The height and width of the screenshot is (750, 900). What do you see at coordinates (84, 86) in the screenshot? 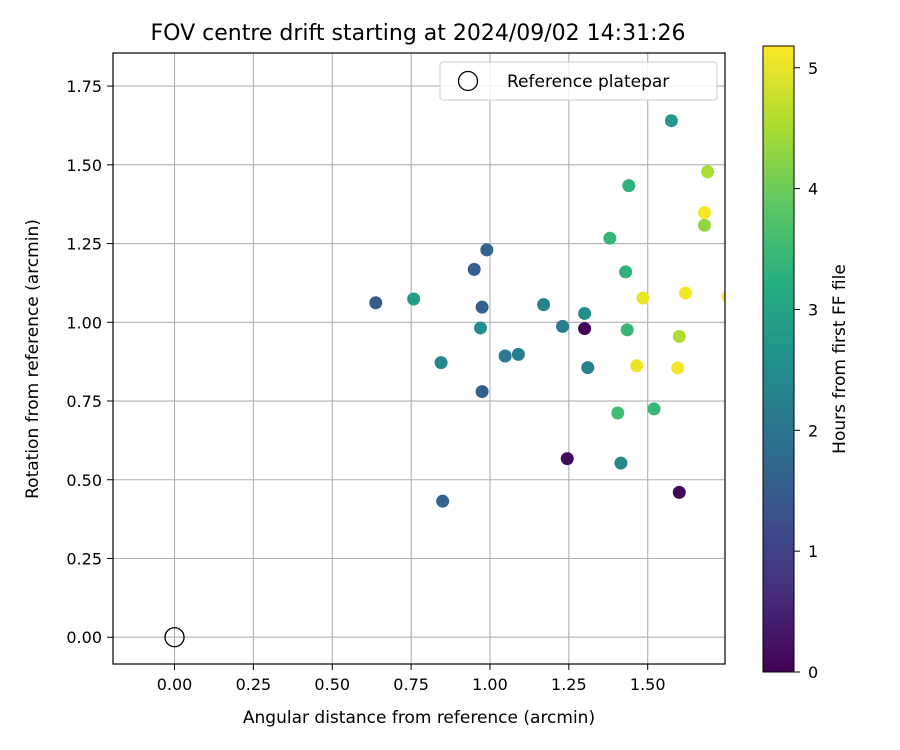
I see `y-tick-label: 1.75` at bounding box center [84, 86].